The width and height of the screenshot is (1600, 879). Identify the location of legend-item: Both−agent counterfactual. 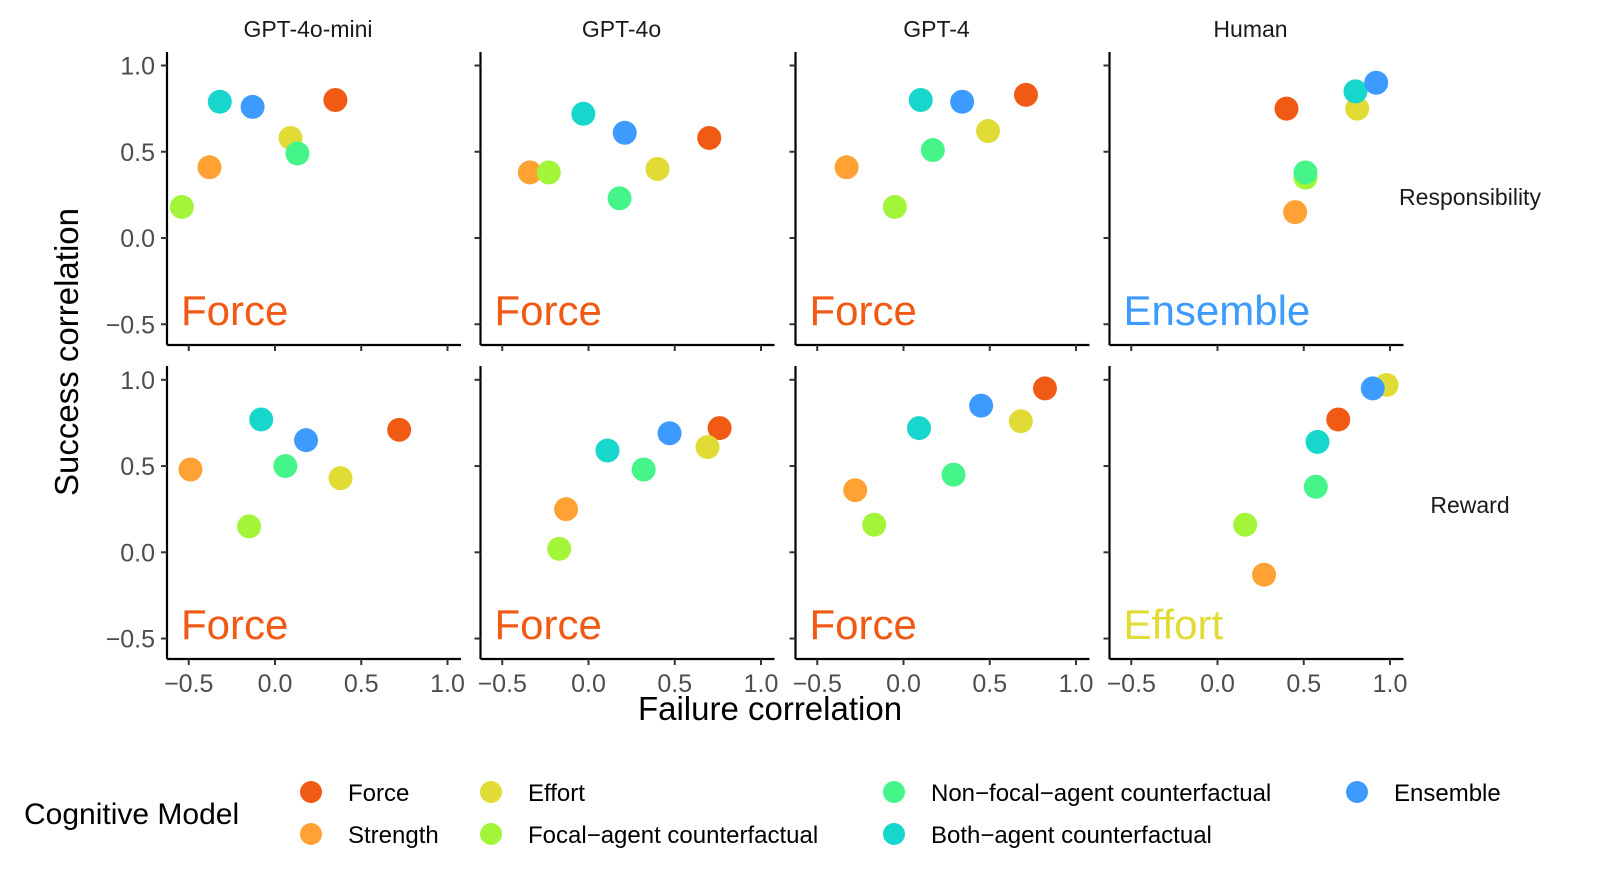
(1047, 835).